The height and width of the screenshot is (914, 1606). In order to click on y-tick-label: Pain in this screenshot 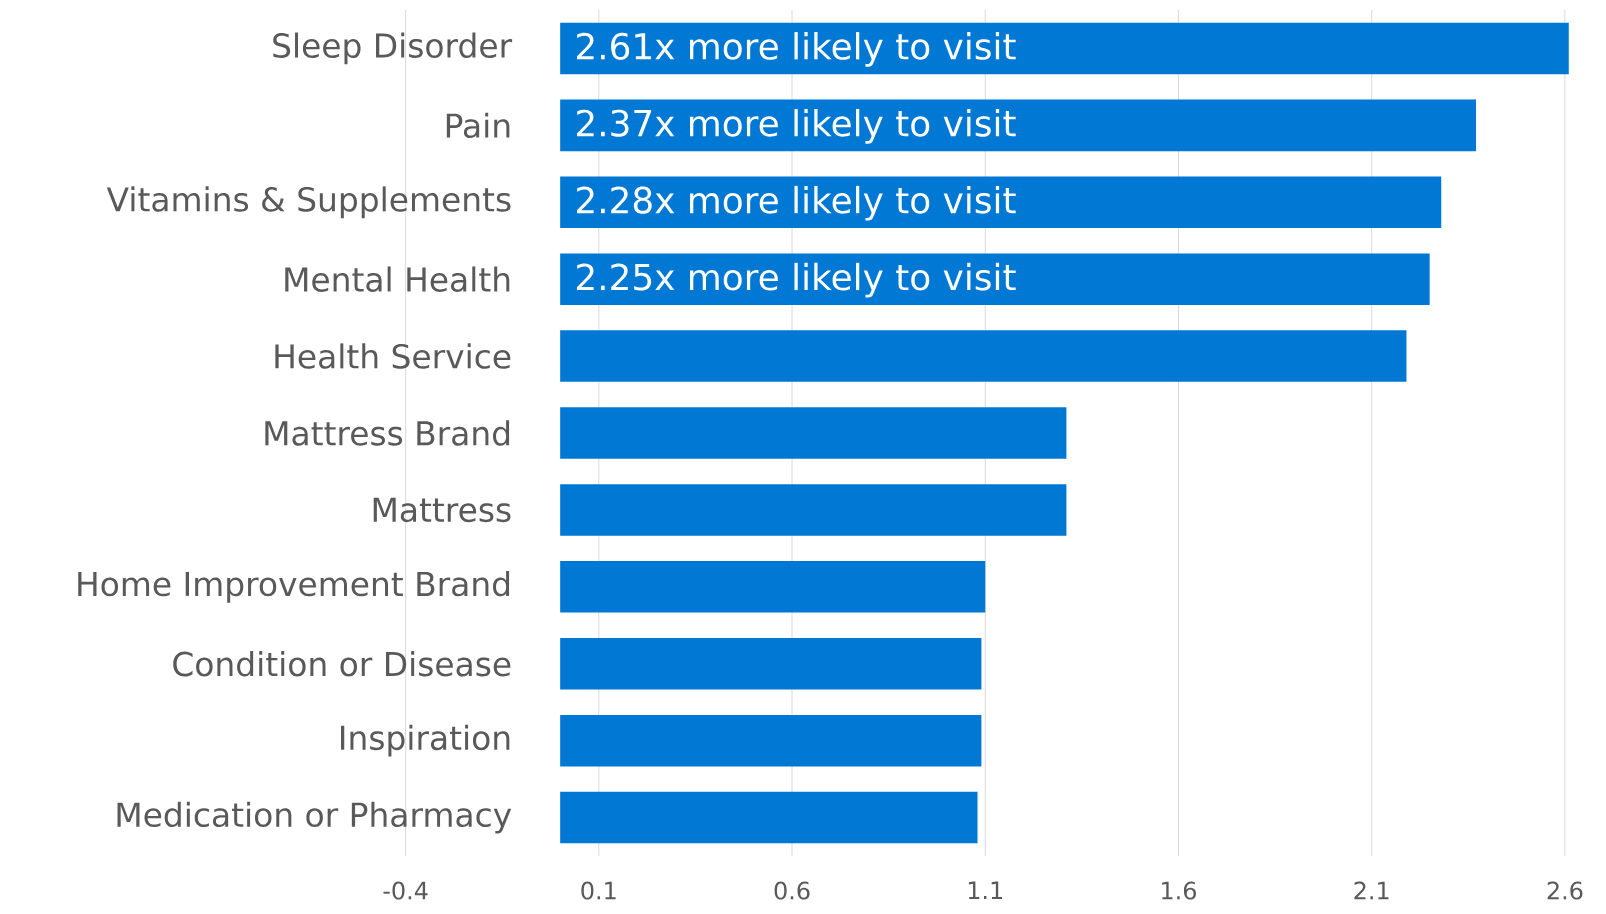, I will do `click(478, 125)`.